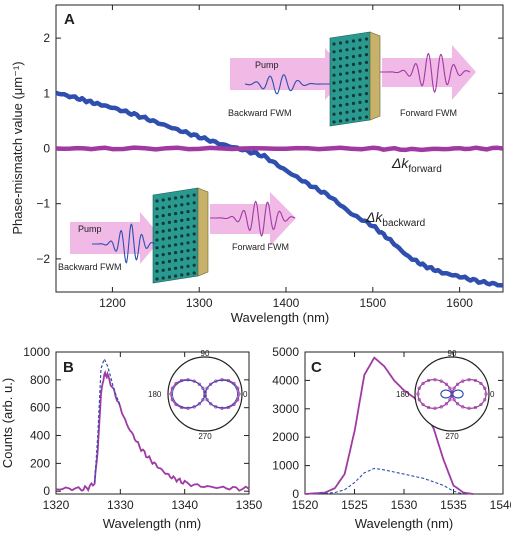  Describe the element at coordinates (253, 219) in the screenshot. I see `forward-arrow-icon` at that location.